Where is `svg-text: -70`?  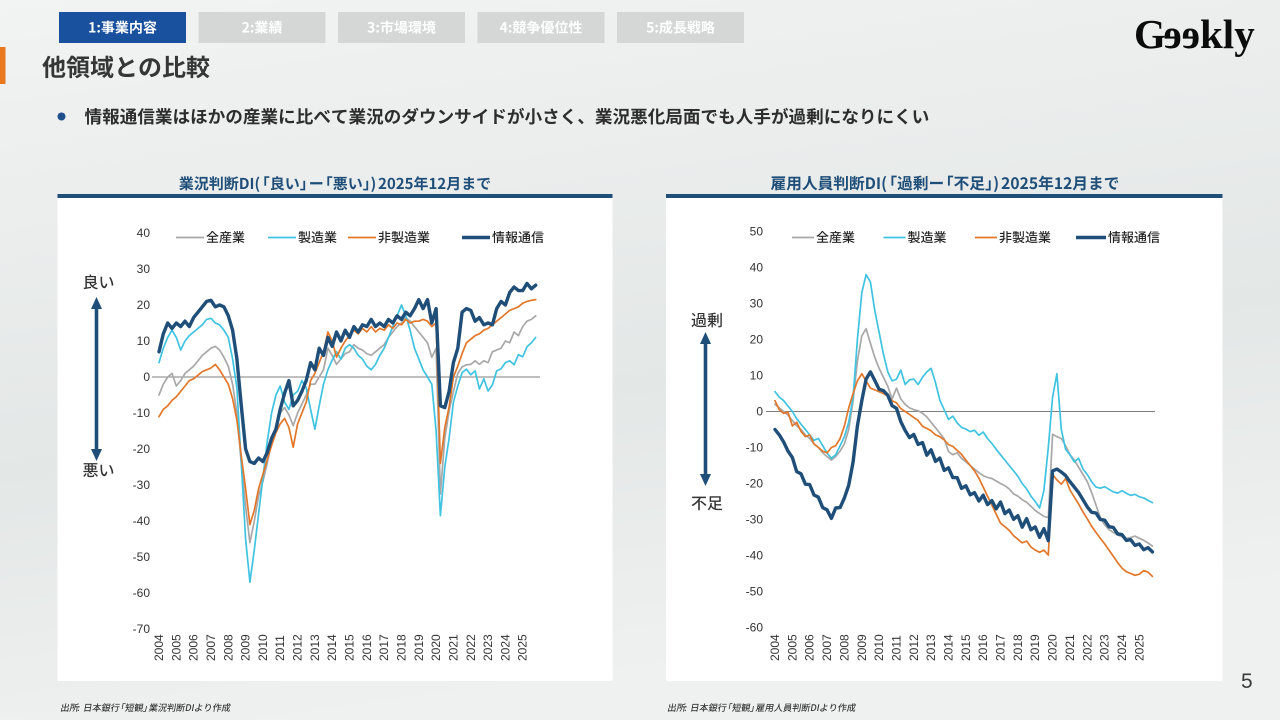 svg-text: -70 is located at coordinates (142, 629).